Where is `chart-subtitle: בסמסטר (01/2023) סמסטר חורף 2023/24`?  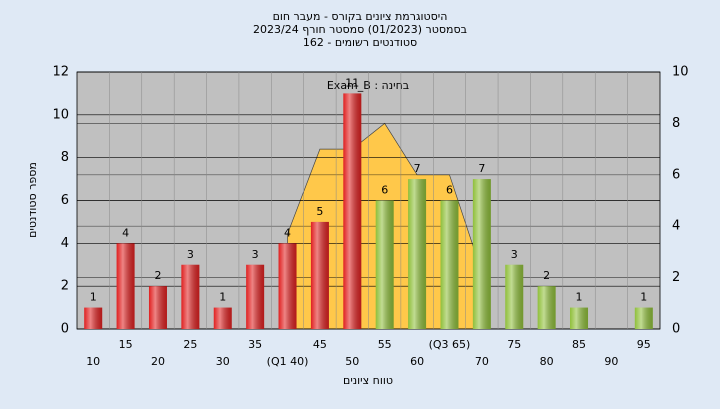 chart-subtitle: בסמסטר (01/2023) סמסטר חורף 2023/24 is located at coordinates (360, 29).